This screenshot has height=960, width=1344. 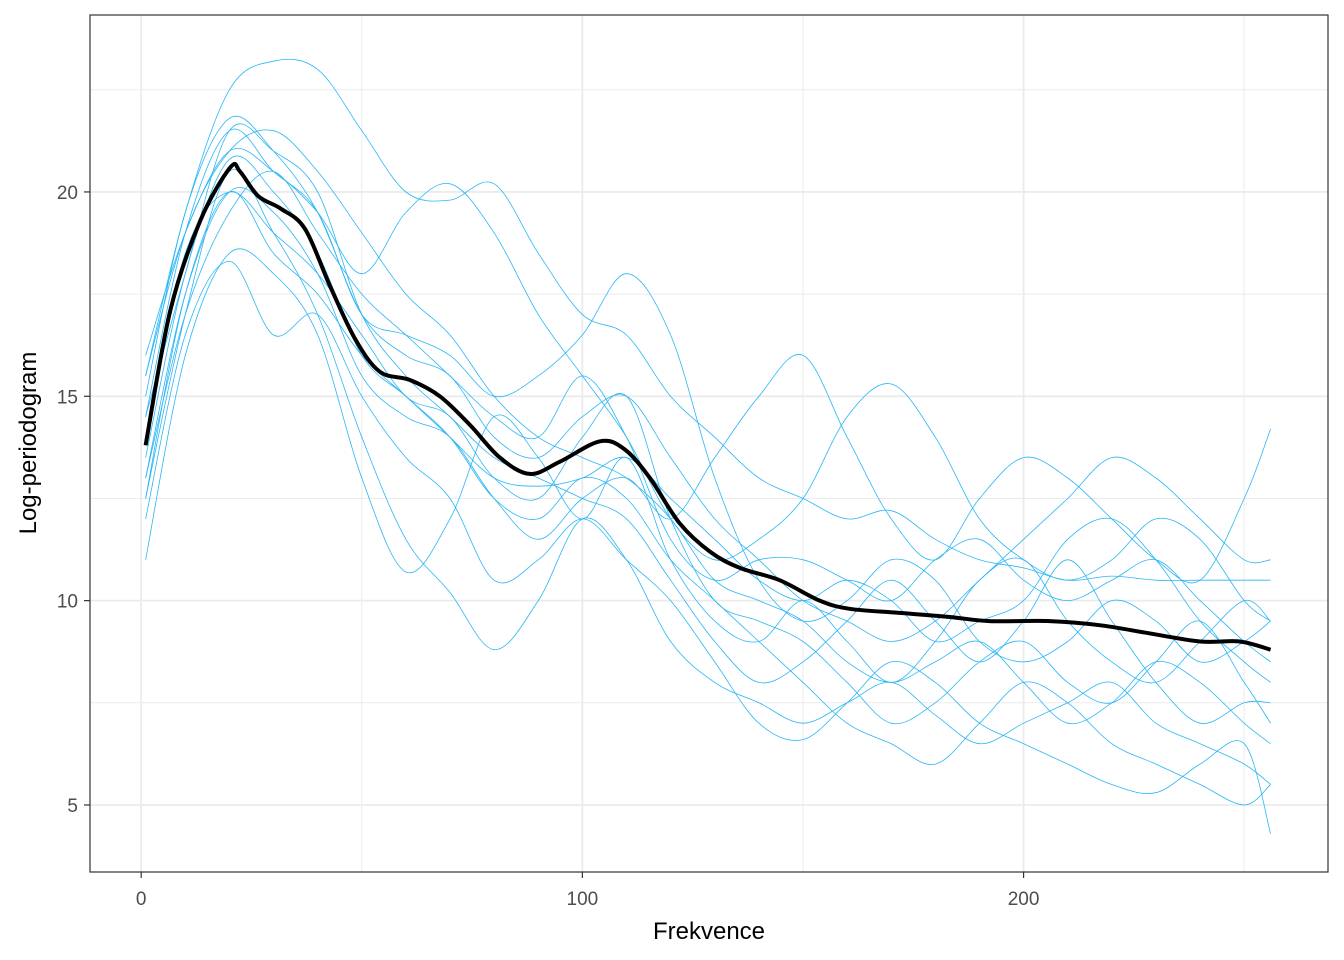 I want to click on x-tick-label: 100, so click(x=583, y=899).